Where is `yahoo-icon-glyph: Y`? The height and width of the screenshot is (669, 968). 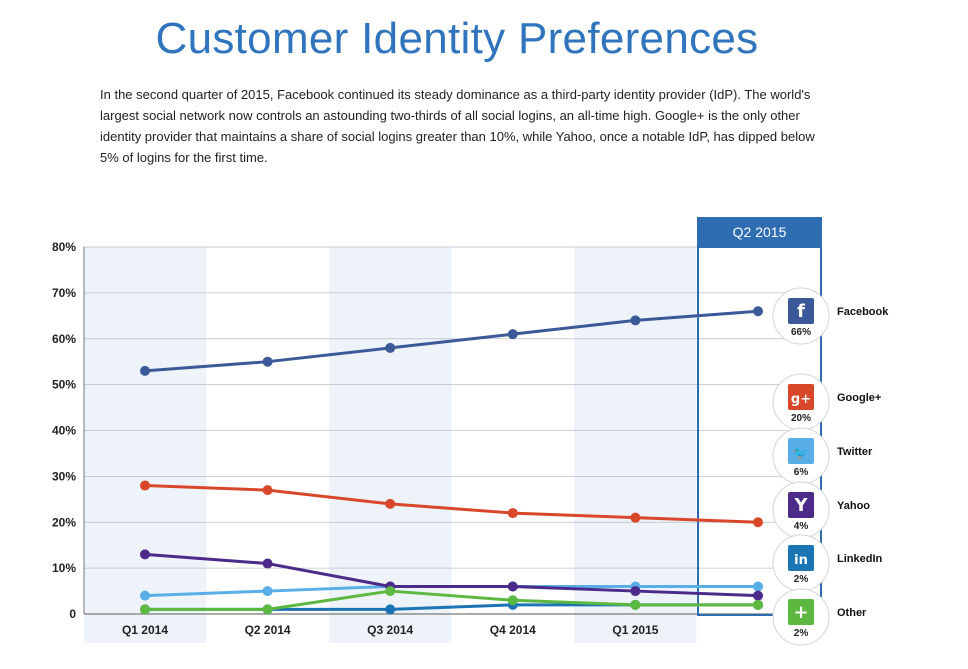 yahoo-icon-glyph: Y is located at coordinates (800, 505).